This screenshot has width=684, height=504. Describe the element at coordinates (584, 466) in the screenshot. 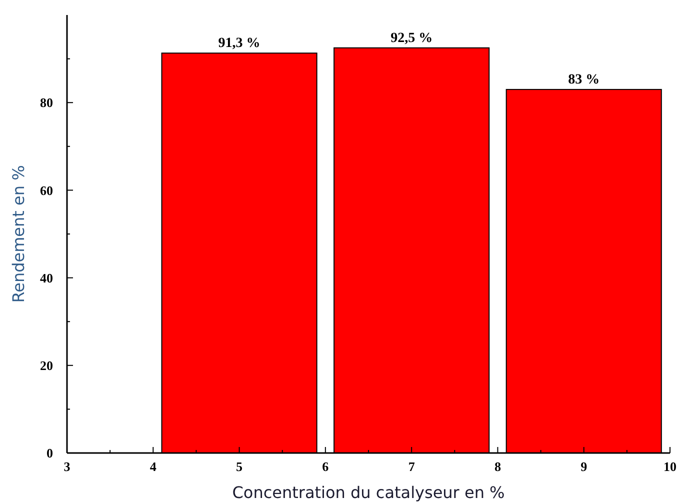

I see `x-tick-label: 9` at that location.